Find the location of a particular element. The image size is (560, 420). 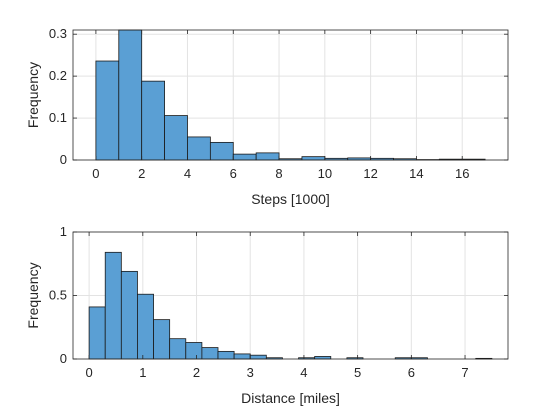

steps-y-axis-label: Frequency is located at coordinates (33, 95).